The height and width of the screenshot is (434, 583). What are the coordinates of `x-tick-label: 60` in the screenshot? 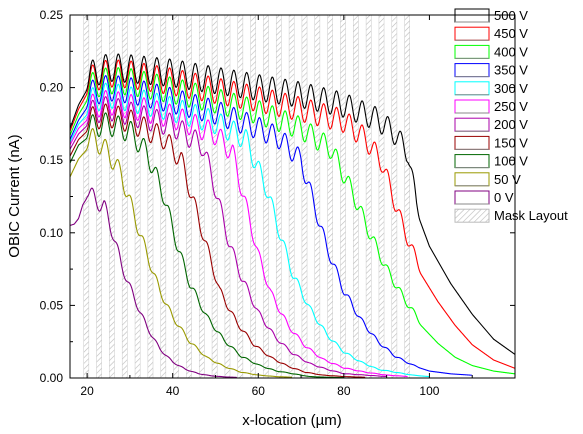 It's located at (259, 391).